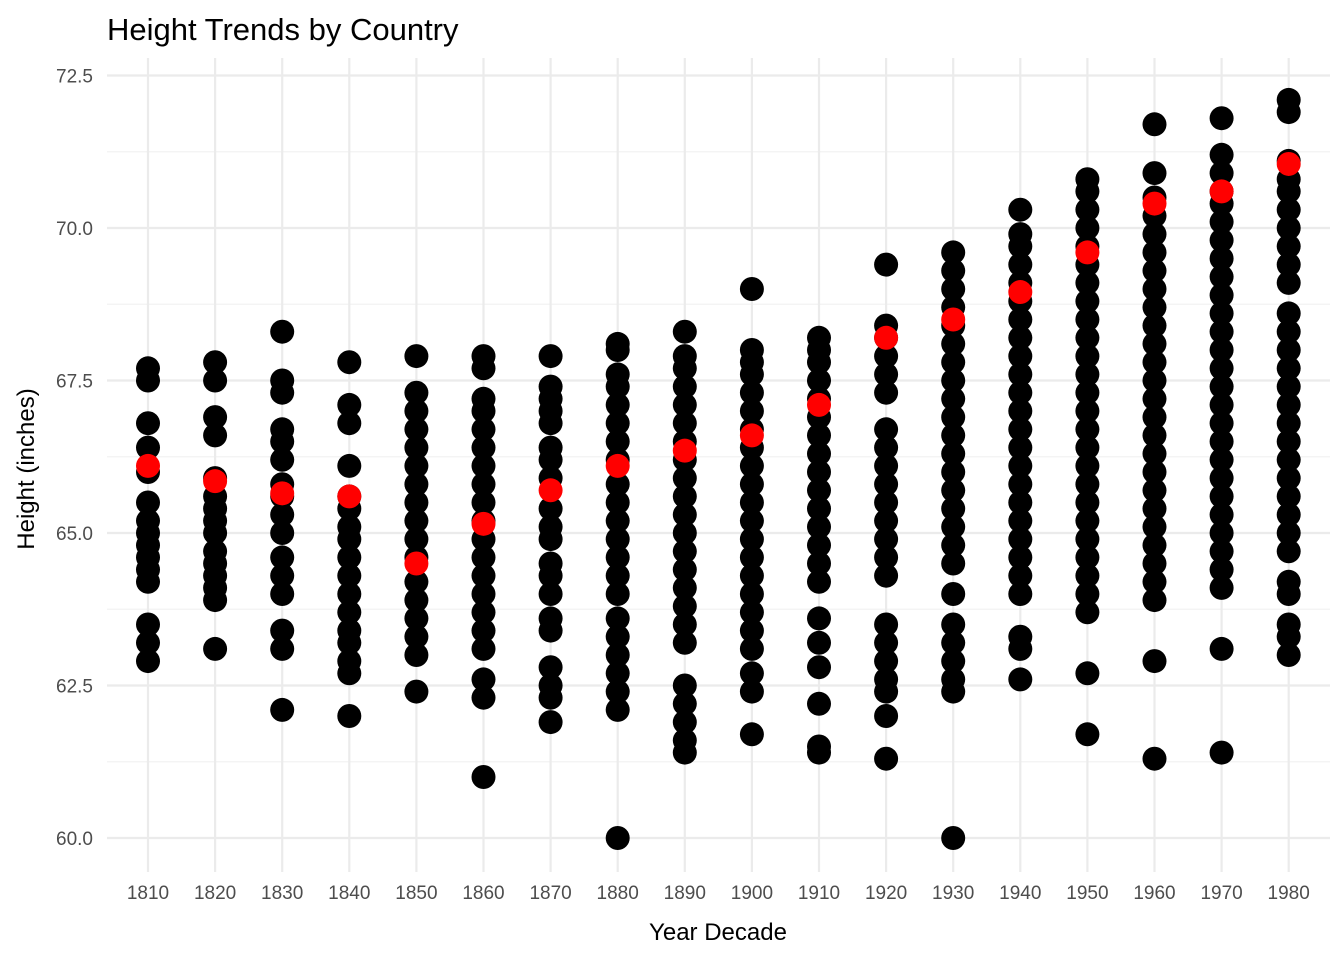 The height and width of the screenshot is (960, 1344). I want to click on x-tick-label: 1910, so click(819, 893).